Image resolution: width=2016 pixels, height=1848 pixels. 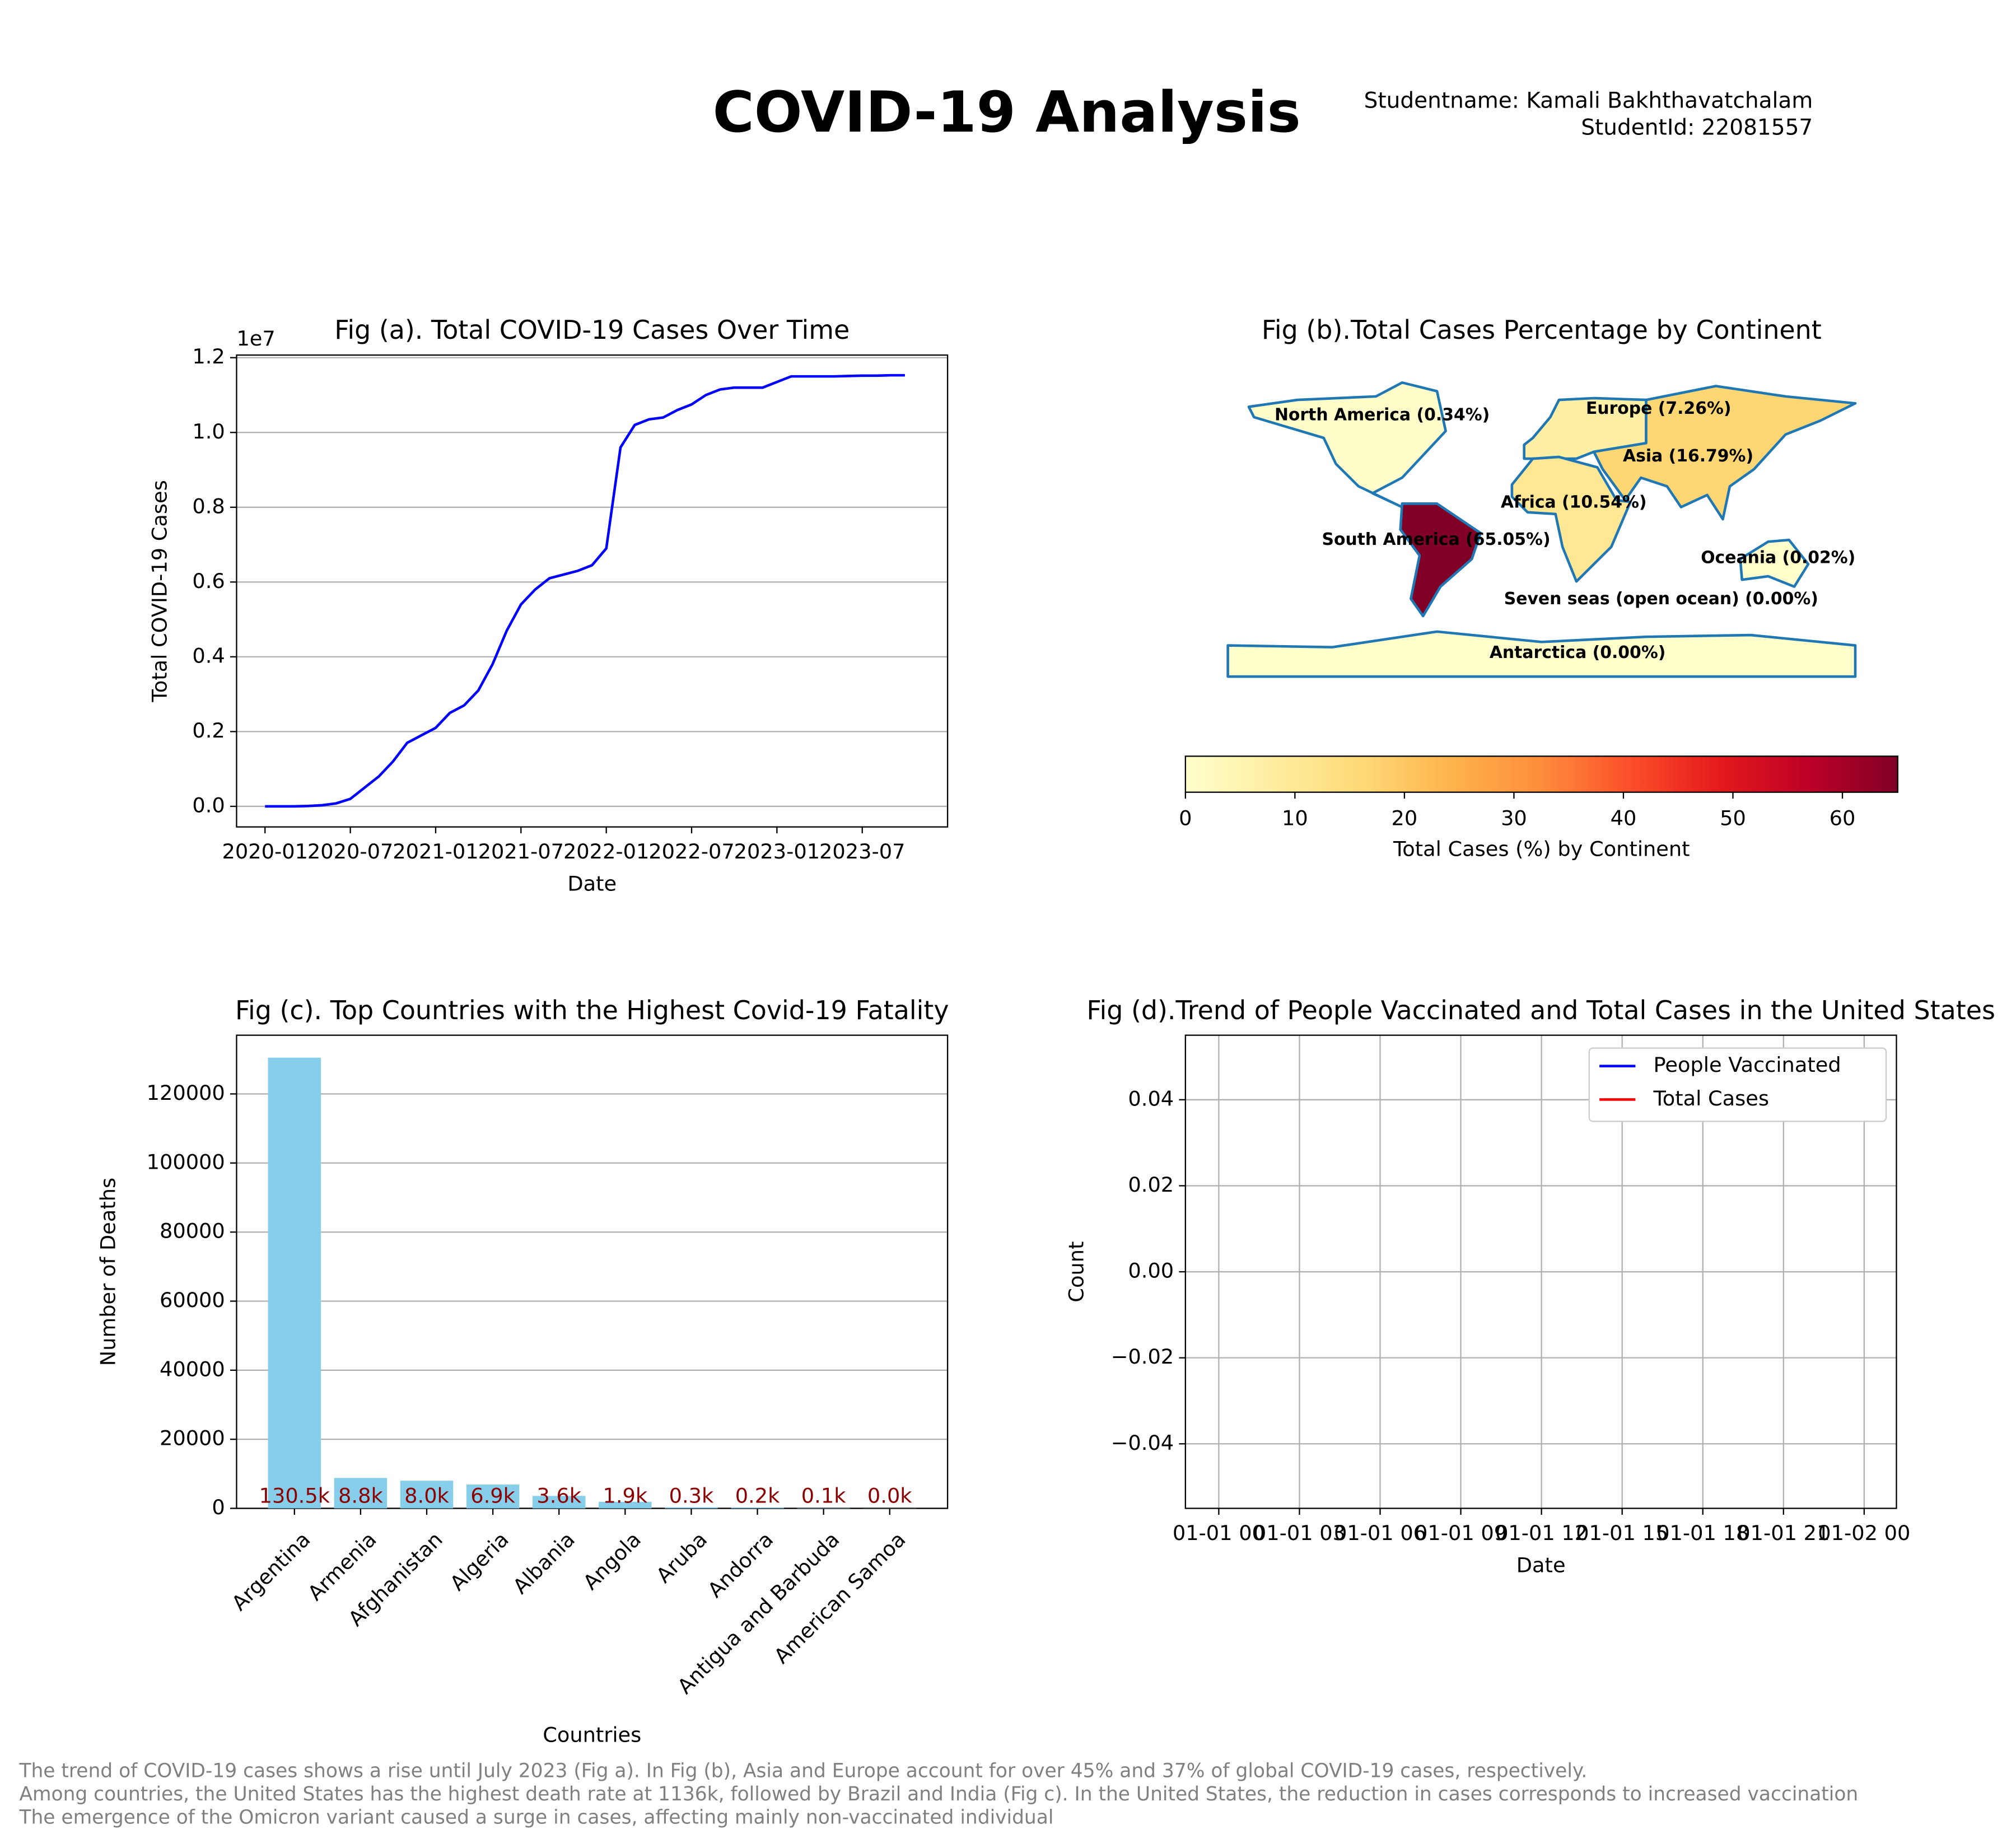 I want to click on continent-label: Europe (7.26%), so click(x=1659, y=409).